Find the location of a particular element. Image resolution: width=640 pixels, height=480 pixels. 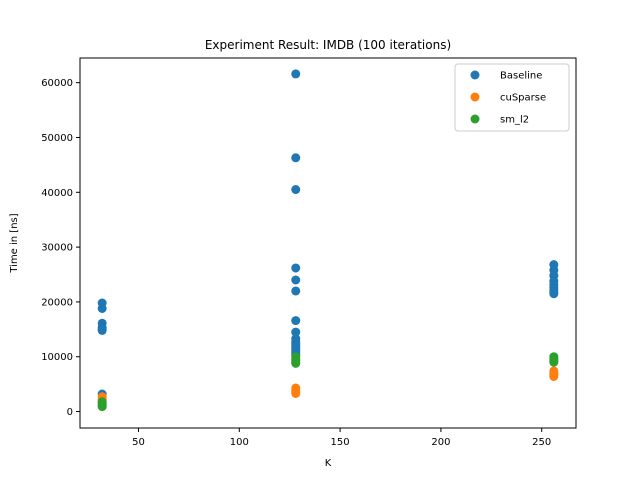

y-tick-label: 50000 is located at coordinates (57, 138).